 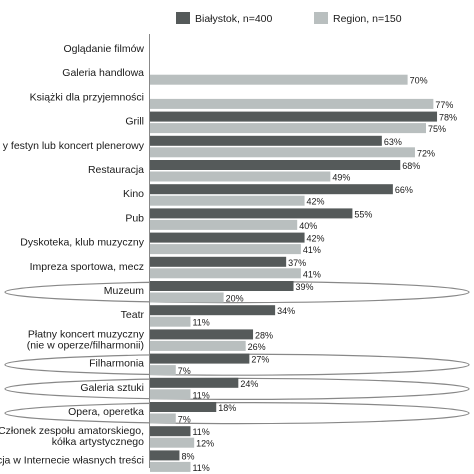 What do you see at coordinates (103, 49) in the screenshot?
I see `category-label-ogladanie-filmow: Oglądanie filmów` at bounding box center [103, 49].